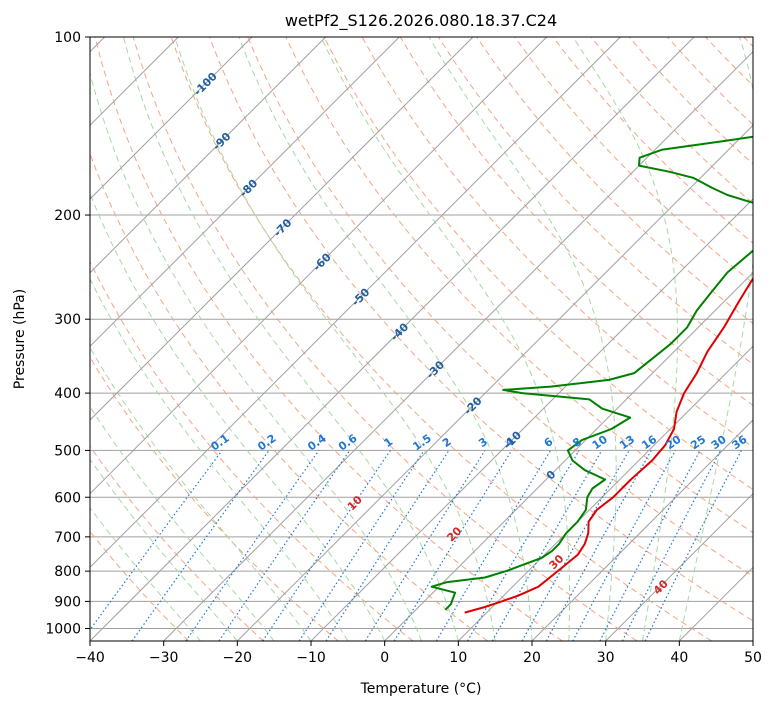 The width and height of the screenshot is (775, 708). I want to click on x-tick-label: 10, so click(458, 658).